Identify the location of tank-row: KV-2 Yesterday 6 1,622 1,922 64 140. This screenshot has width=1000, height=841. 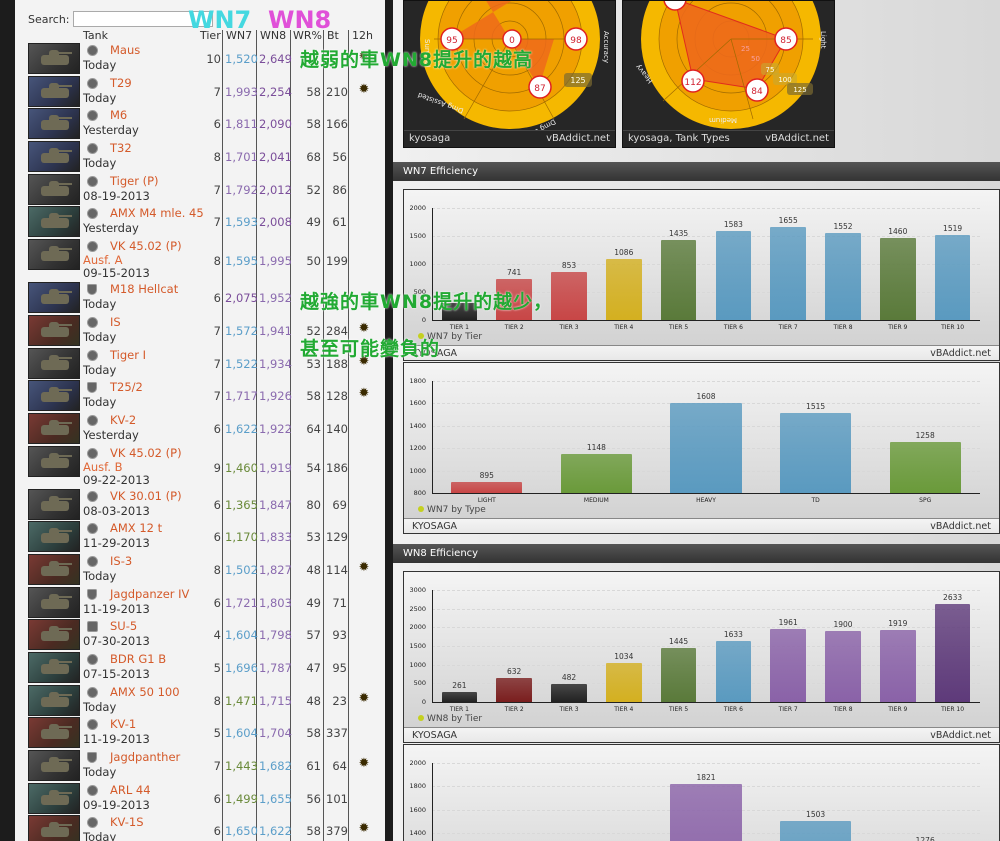
(200, 428).